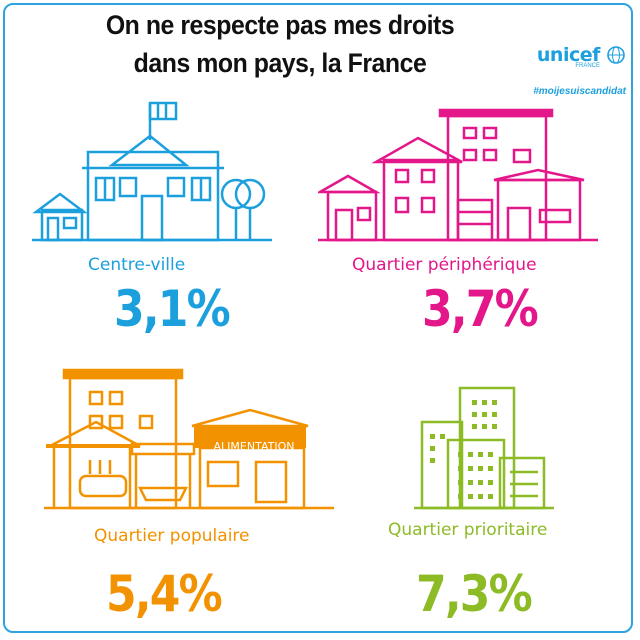  What do you see at coordinates (164, 594) in the screenshot?
I see `value-quartier-populaire: 5,4%` at bounding box center [164, 594].